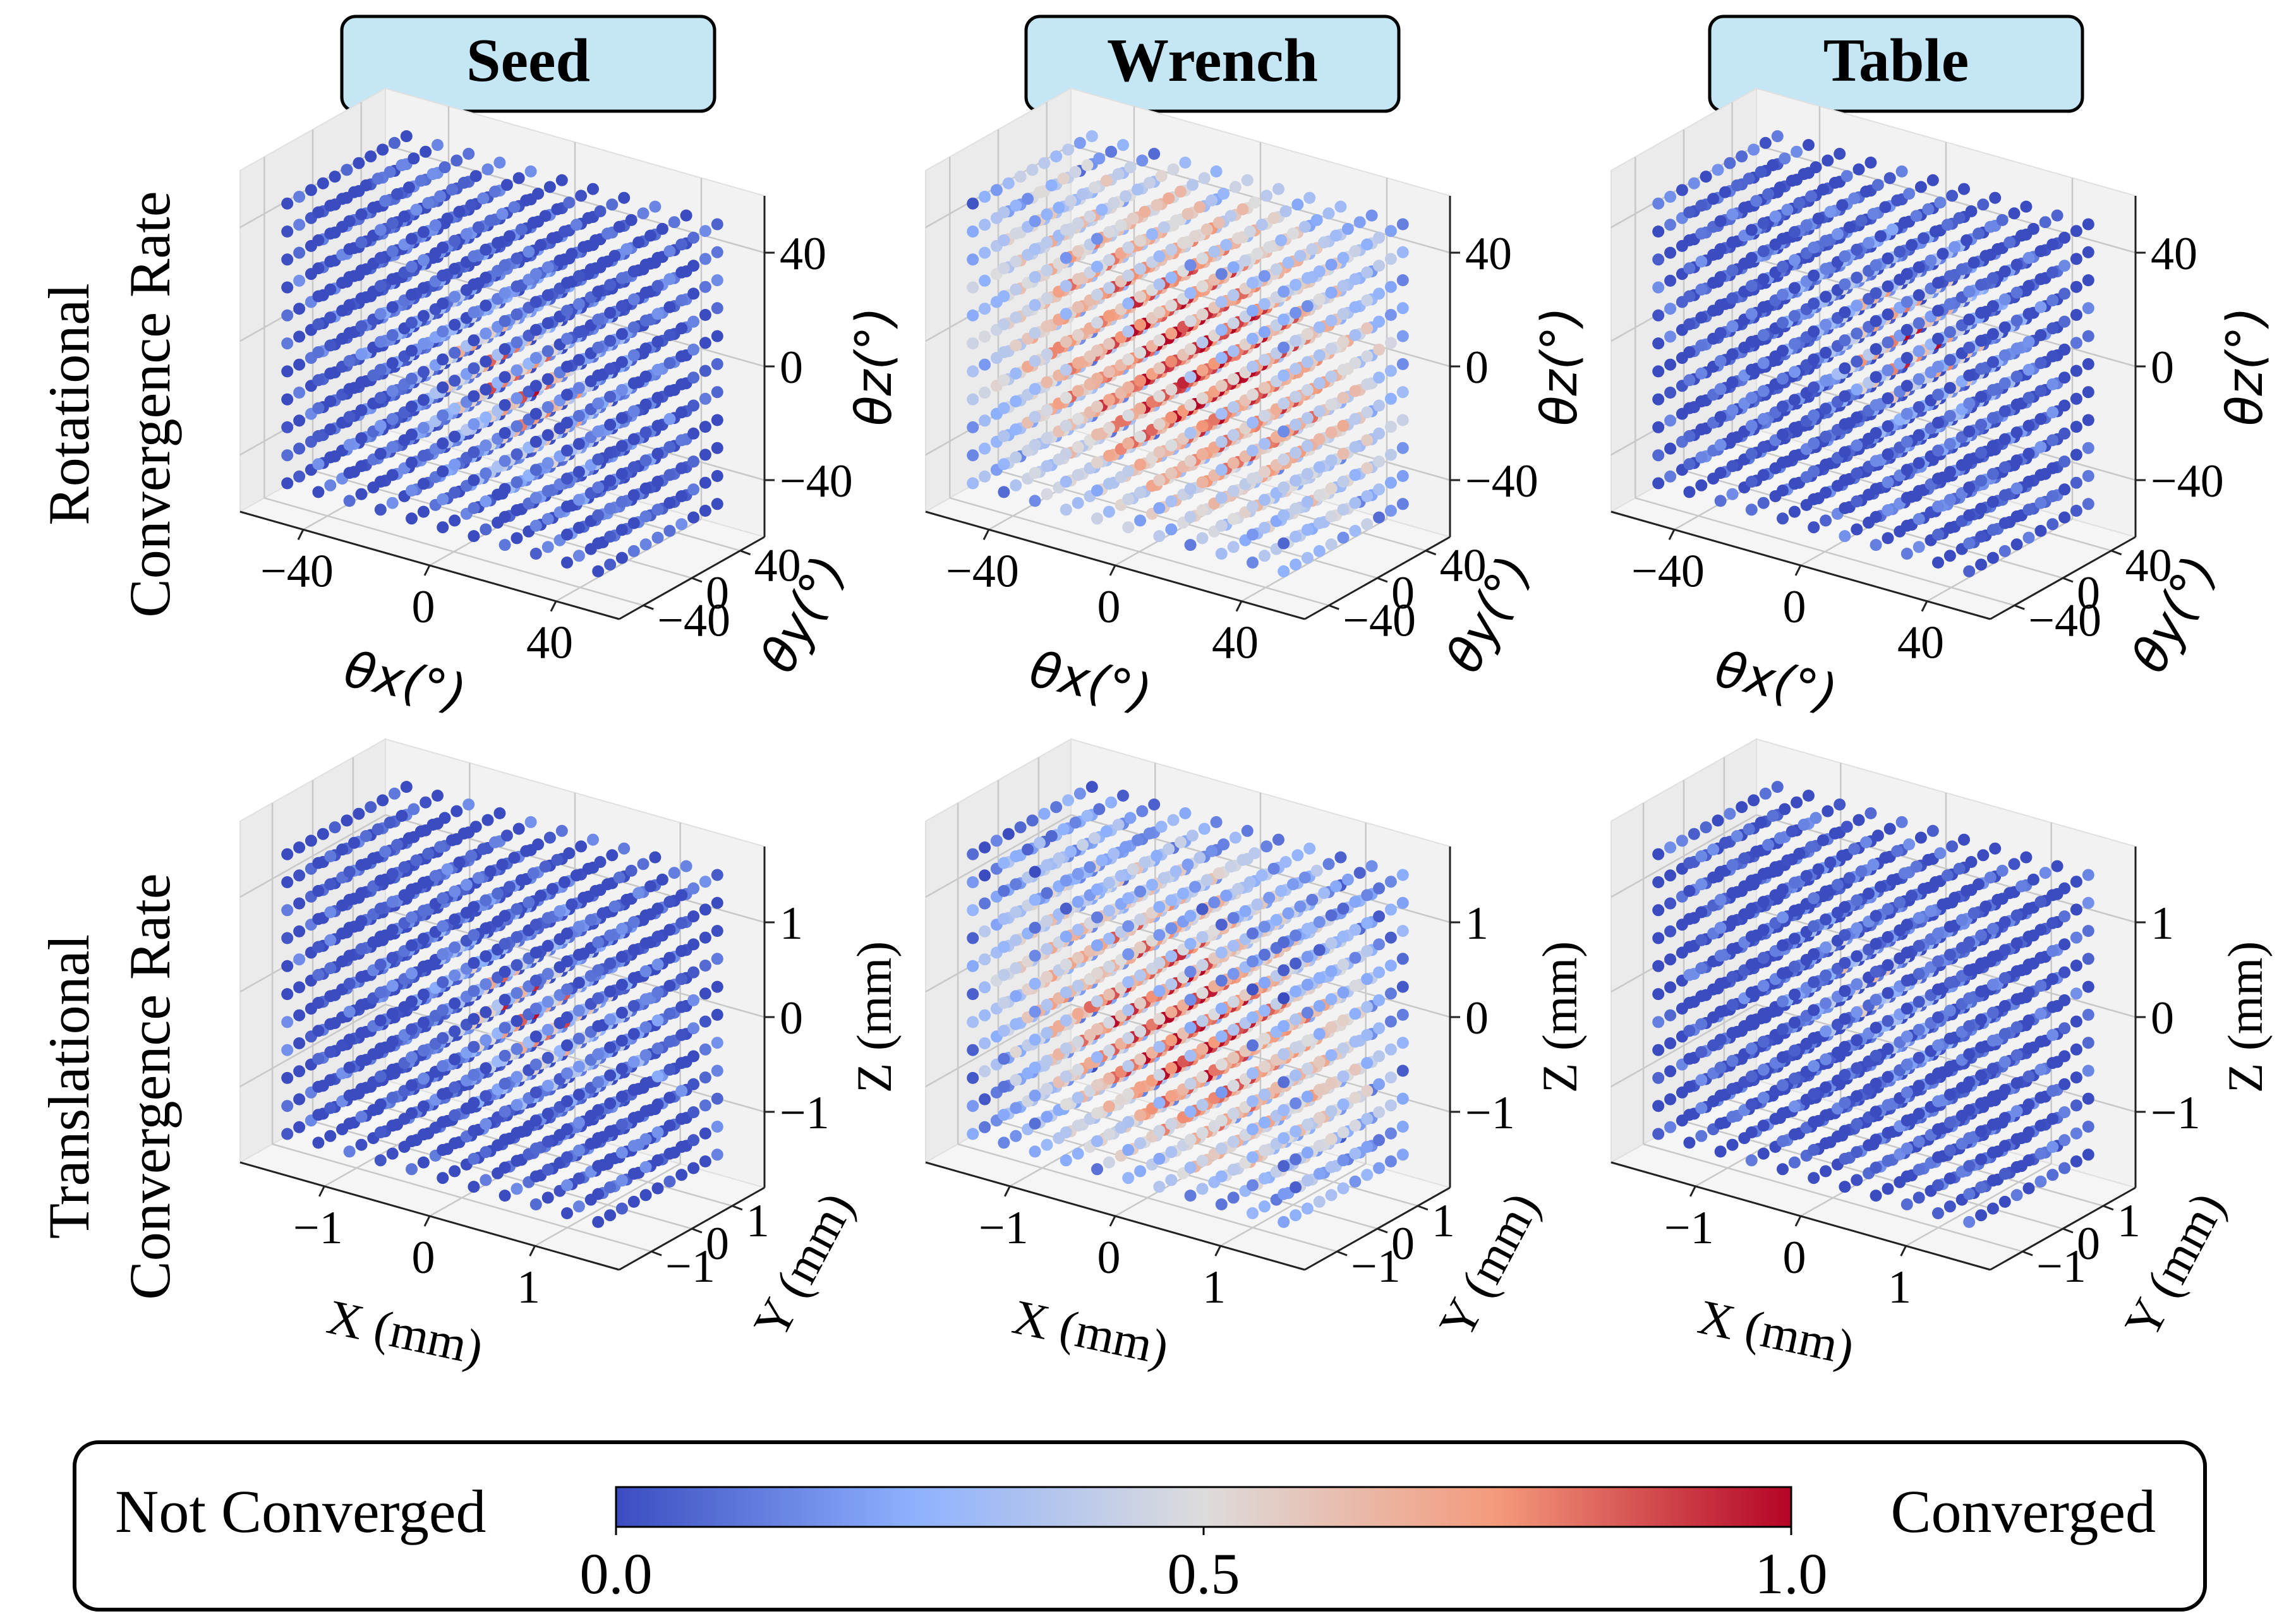 The height and width of the screenshot is (1621, 2296). I want to click on z-tick-label: 40, so click(803, 254).